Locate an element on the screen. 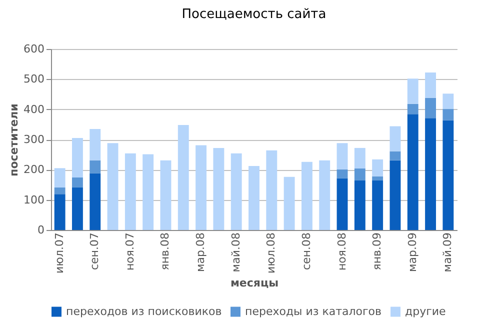  y-tick-label: 200 is located at coordinates (34, 169).